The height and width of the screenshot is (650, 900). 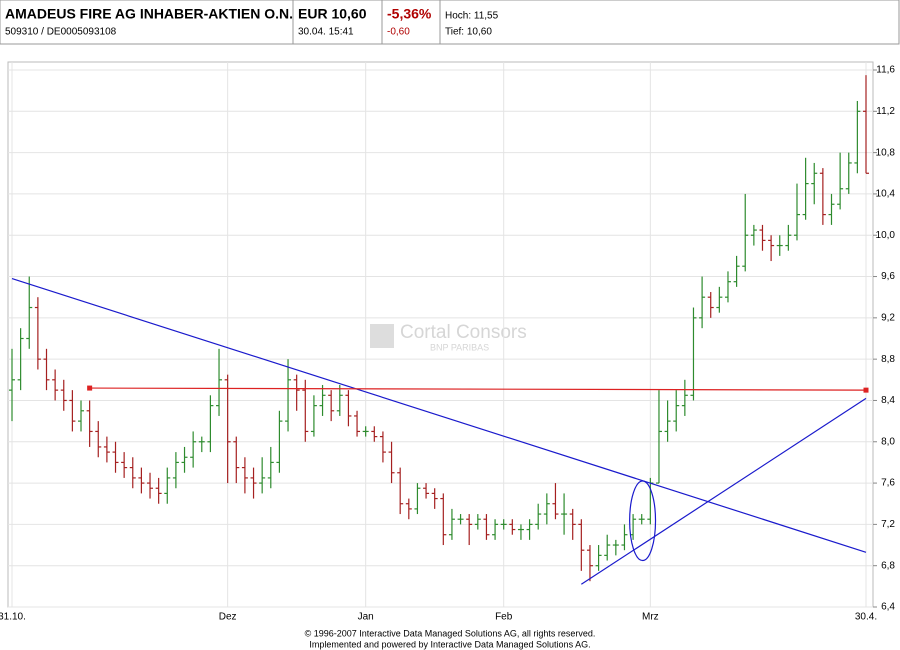 I want to click on stock-name: AMADEUS FIRE AG INHABER-AKTIEN O.N., so click(x=149, y=14).